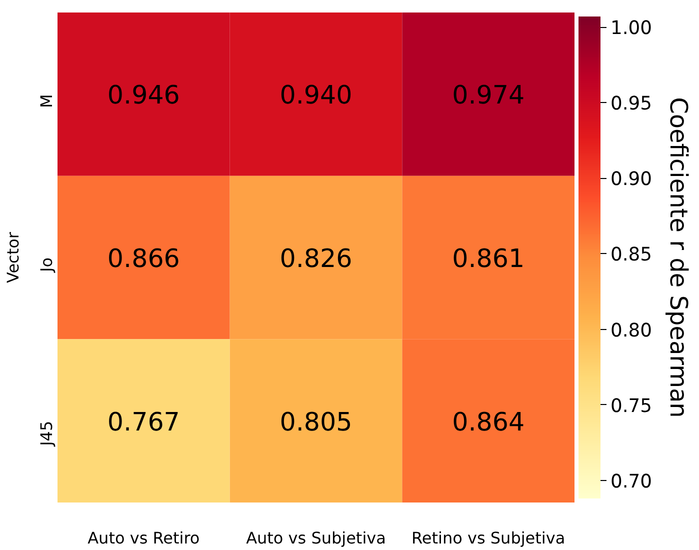 This screenshot has height=550, width=699. What do you see at coordinates (631, 406) in the screenshot?
I see `color-bar-label: 0.75` at bounding box center [631, 406].